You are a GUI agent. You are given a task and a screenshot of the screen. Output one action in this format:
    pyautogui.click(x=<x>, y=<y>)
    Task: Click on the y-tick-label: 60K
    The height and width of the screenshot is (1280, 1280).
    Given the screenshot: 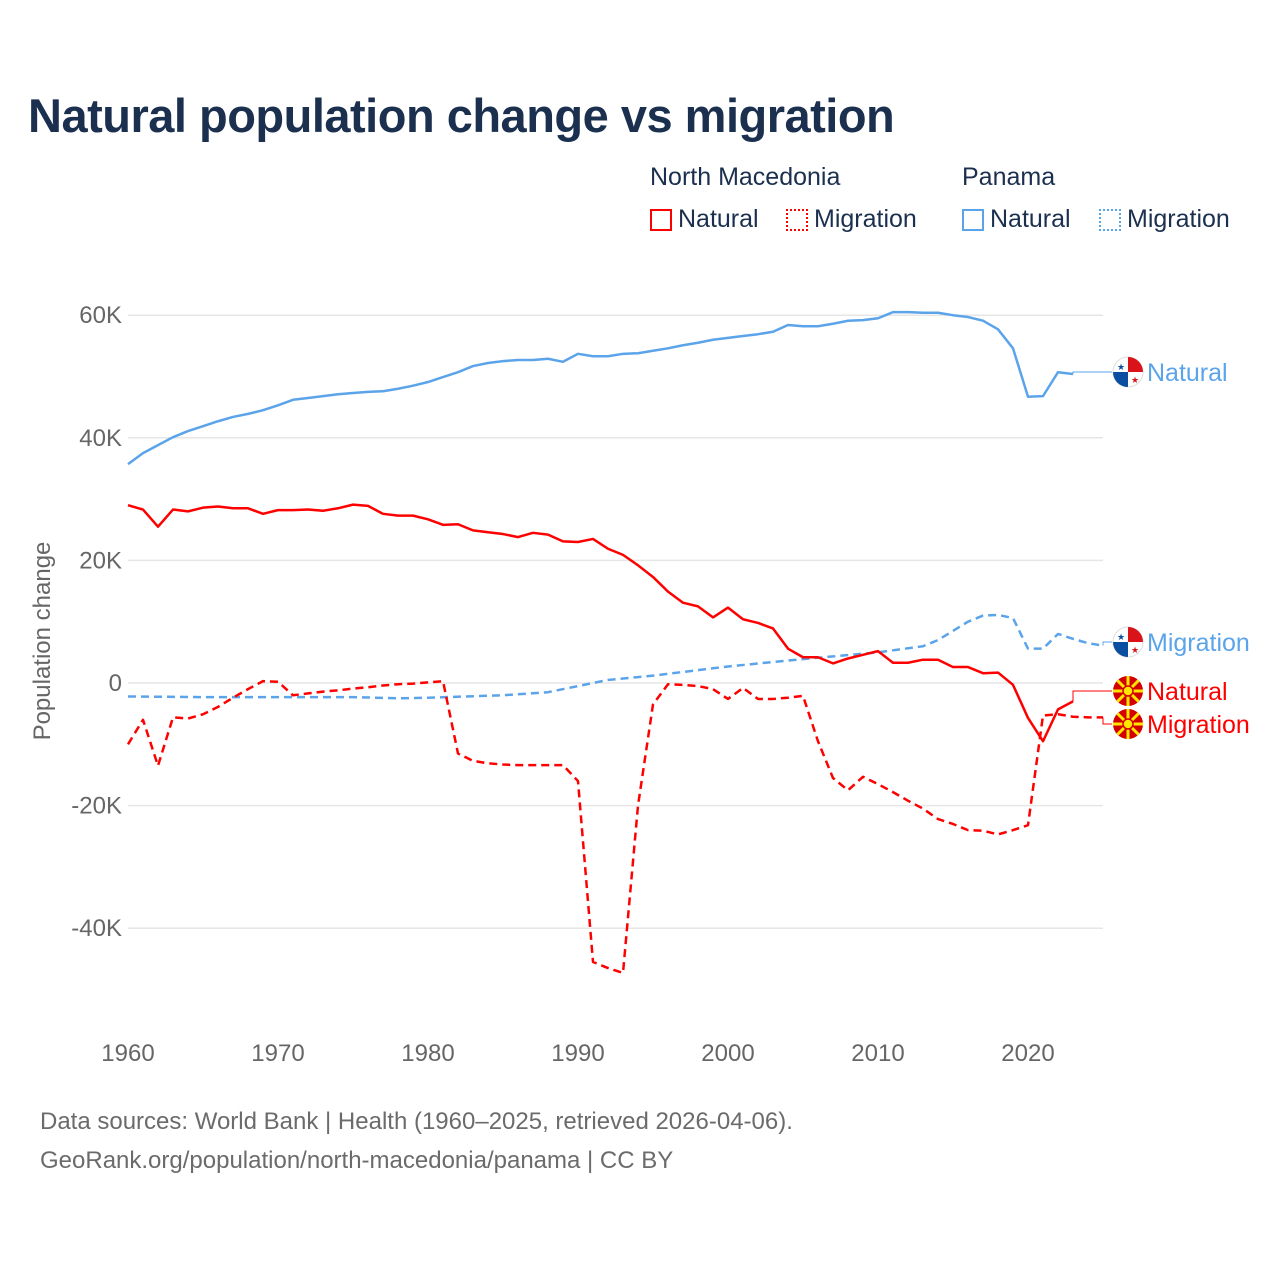 What is the action you would take?
    pyautogui.click(x=100, y=315)
    